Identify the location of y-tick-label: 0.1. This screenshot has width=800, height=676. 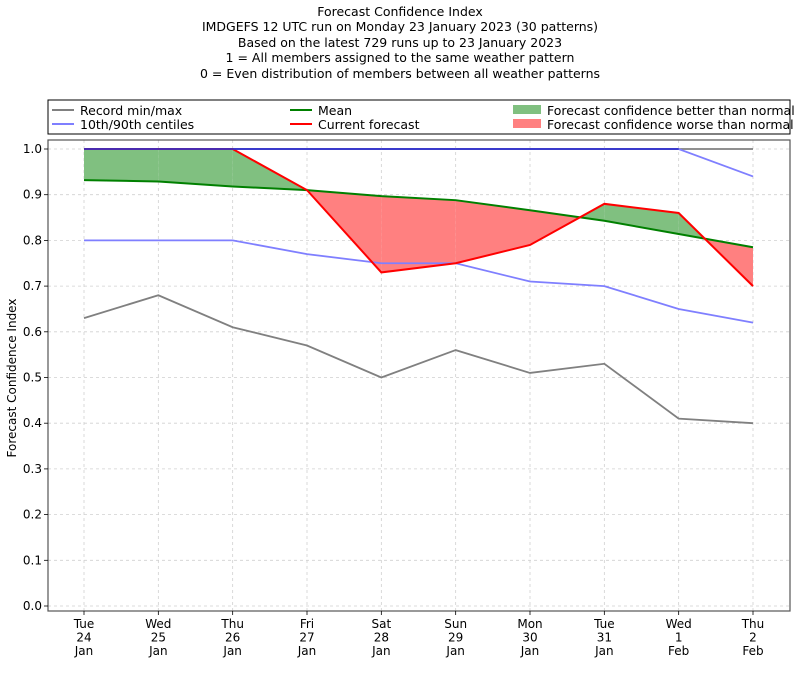
(32, 560).